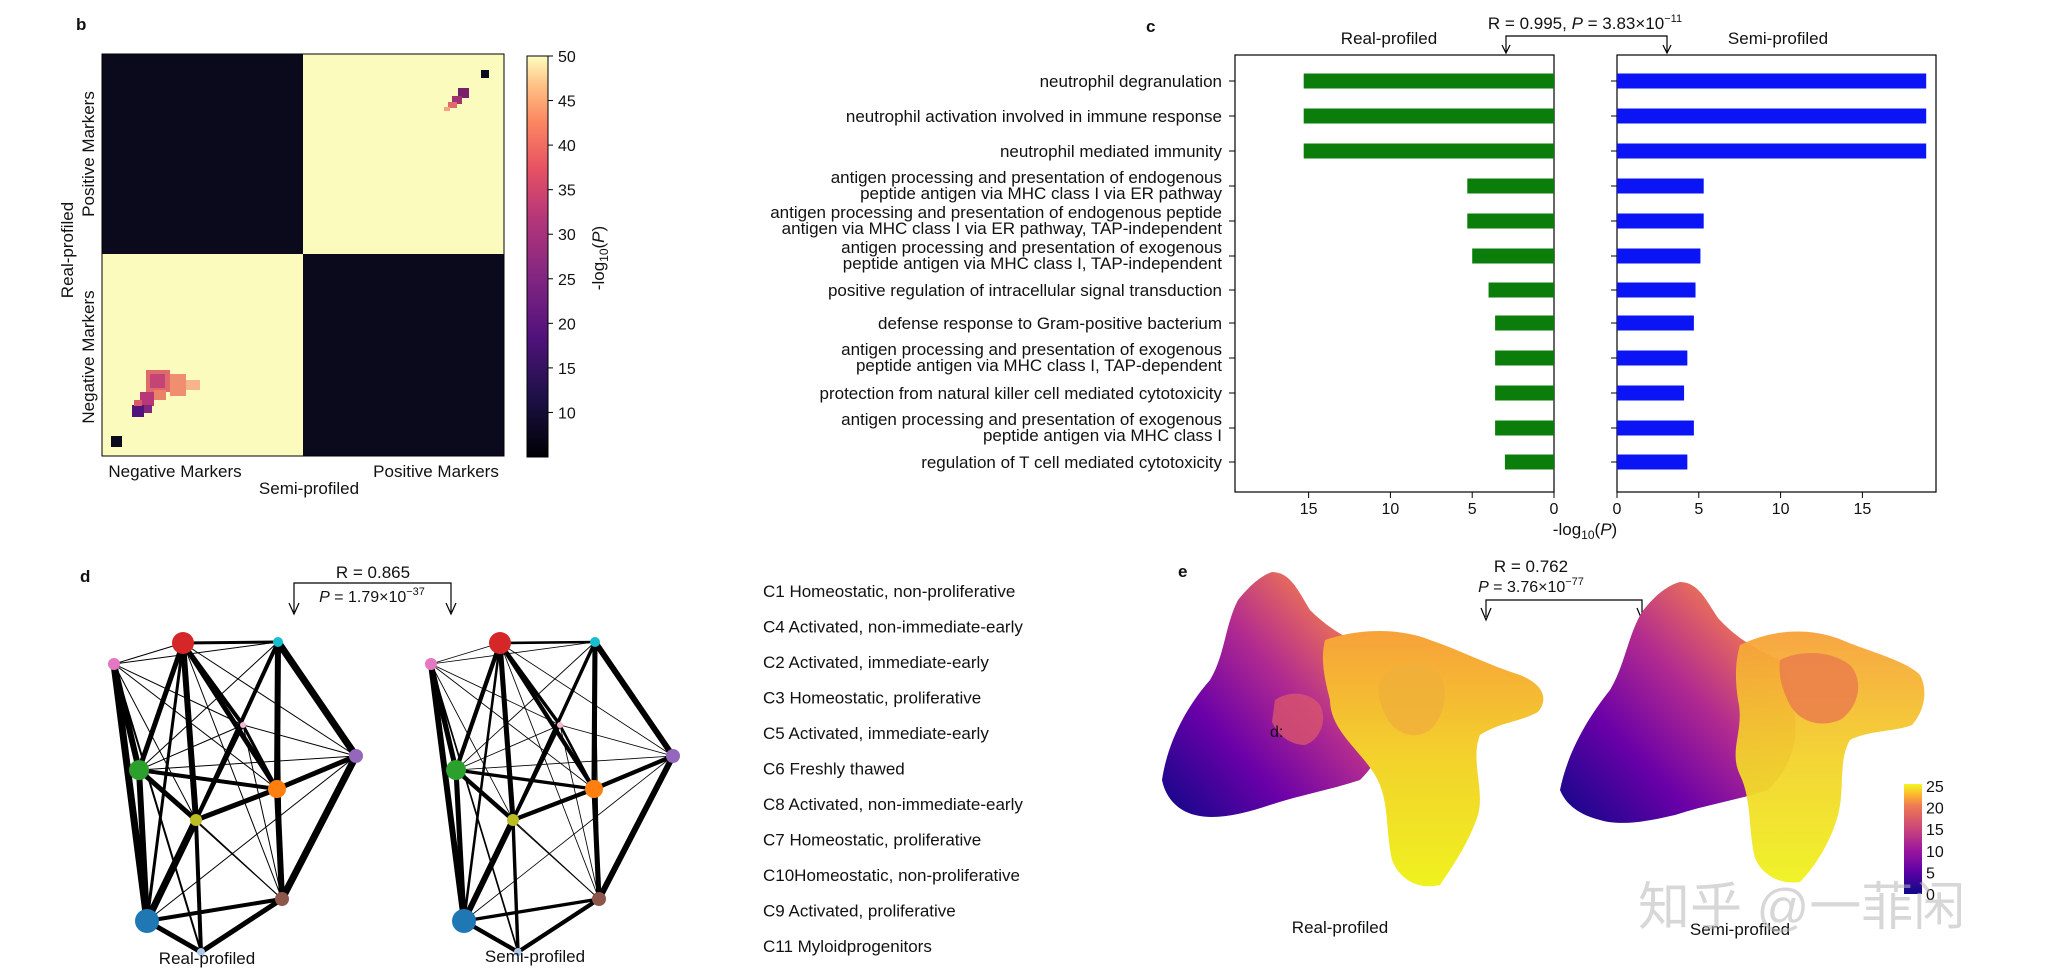 The width and height of the screenshot is (2053, 977). I want to click on network-node-c5, so click(277, 789).